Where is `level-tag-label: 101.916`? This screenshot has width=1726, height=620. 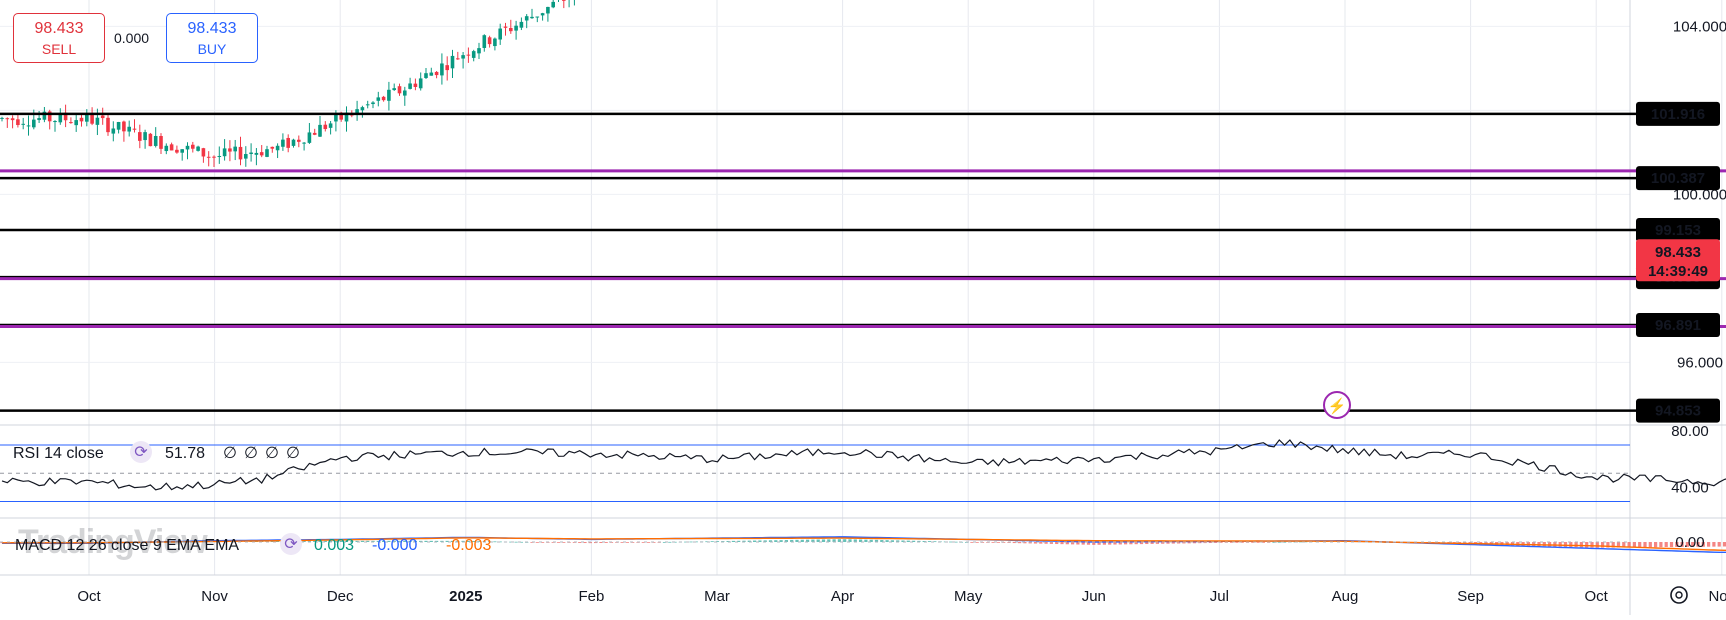 level-tag-label: 101.916 is located at coordinates (1678, 114).